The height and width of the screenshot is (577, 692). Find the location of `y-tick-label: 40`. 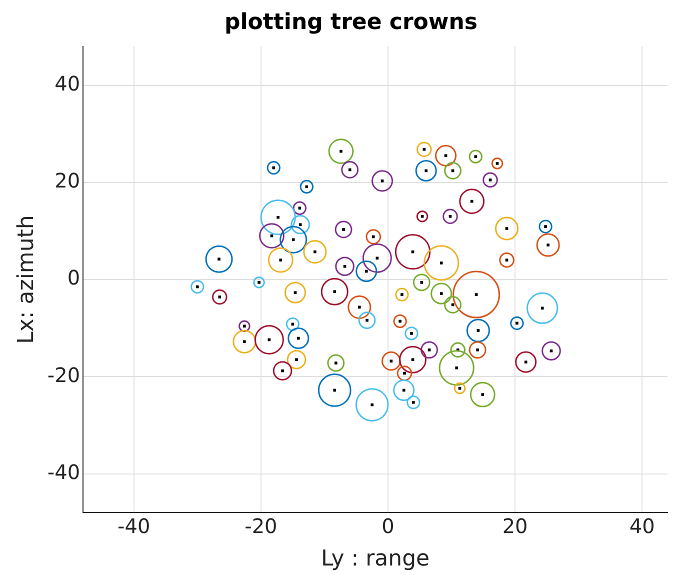

y-tick-label: 40 is located at coordinates (67, 83).